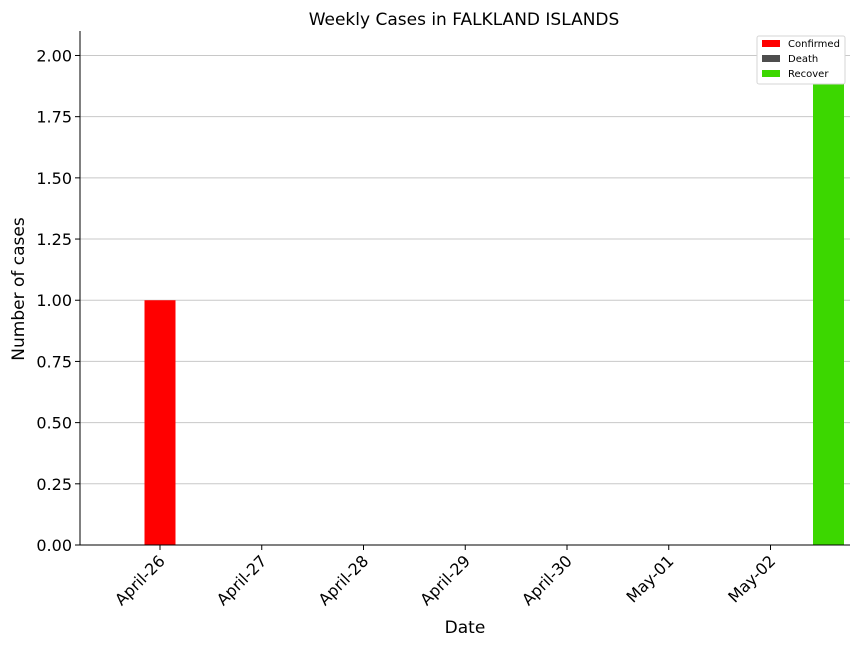 The width and height of the screenshot is (864, 648). I want to click on chart-title: Weekly Cases in FALKLAND ISLANDS, so click(464, 20).